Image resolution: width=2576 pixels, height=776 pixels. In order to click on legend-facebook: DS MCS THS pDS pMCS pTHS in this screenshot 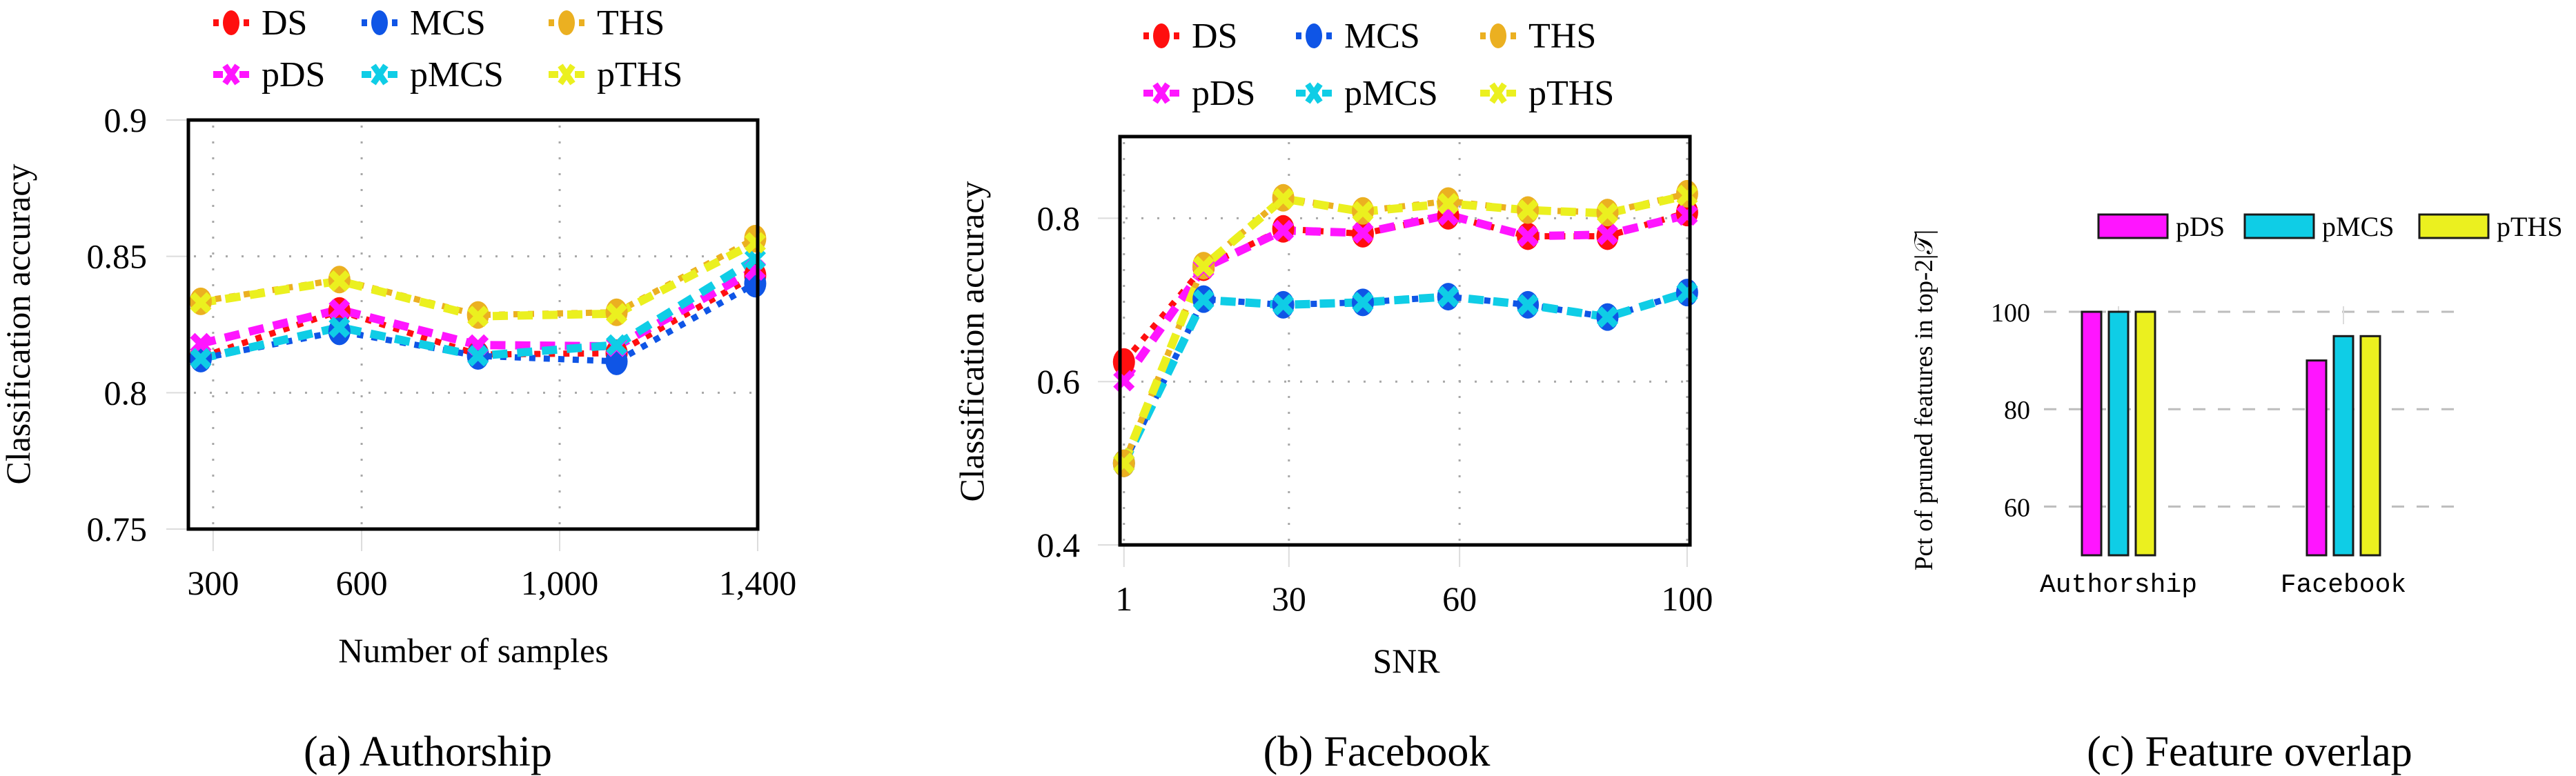, I will do `click(1378, 65)`.